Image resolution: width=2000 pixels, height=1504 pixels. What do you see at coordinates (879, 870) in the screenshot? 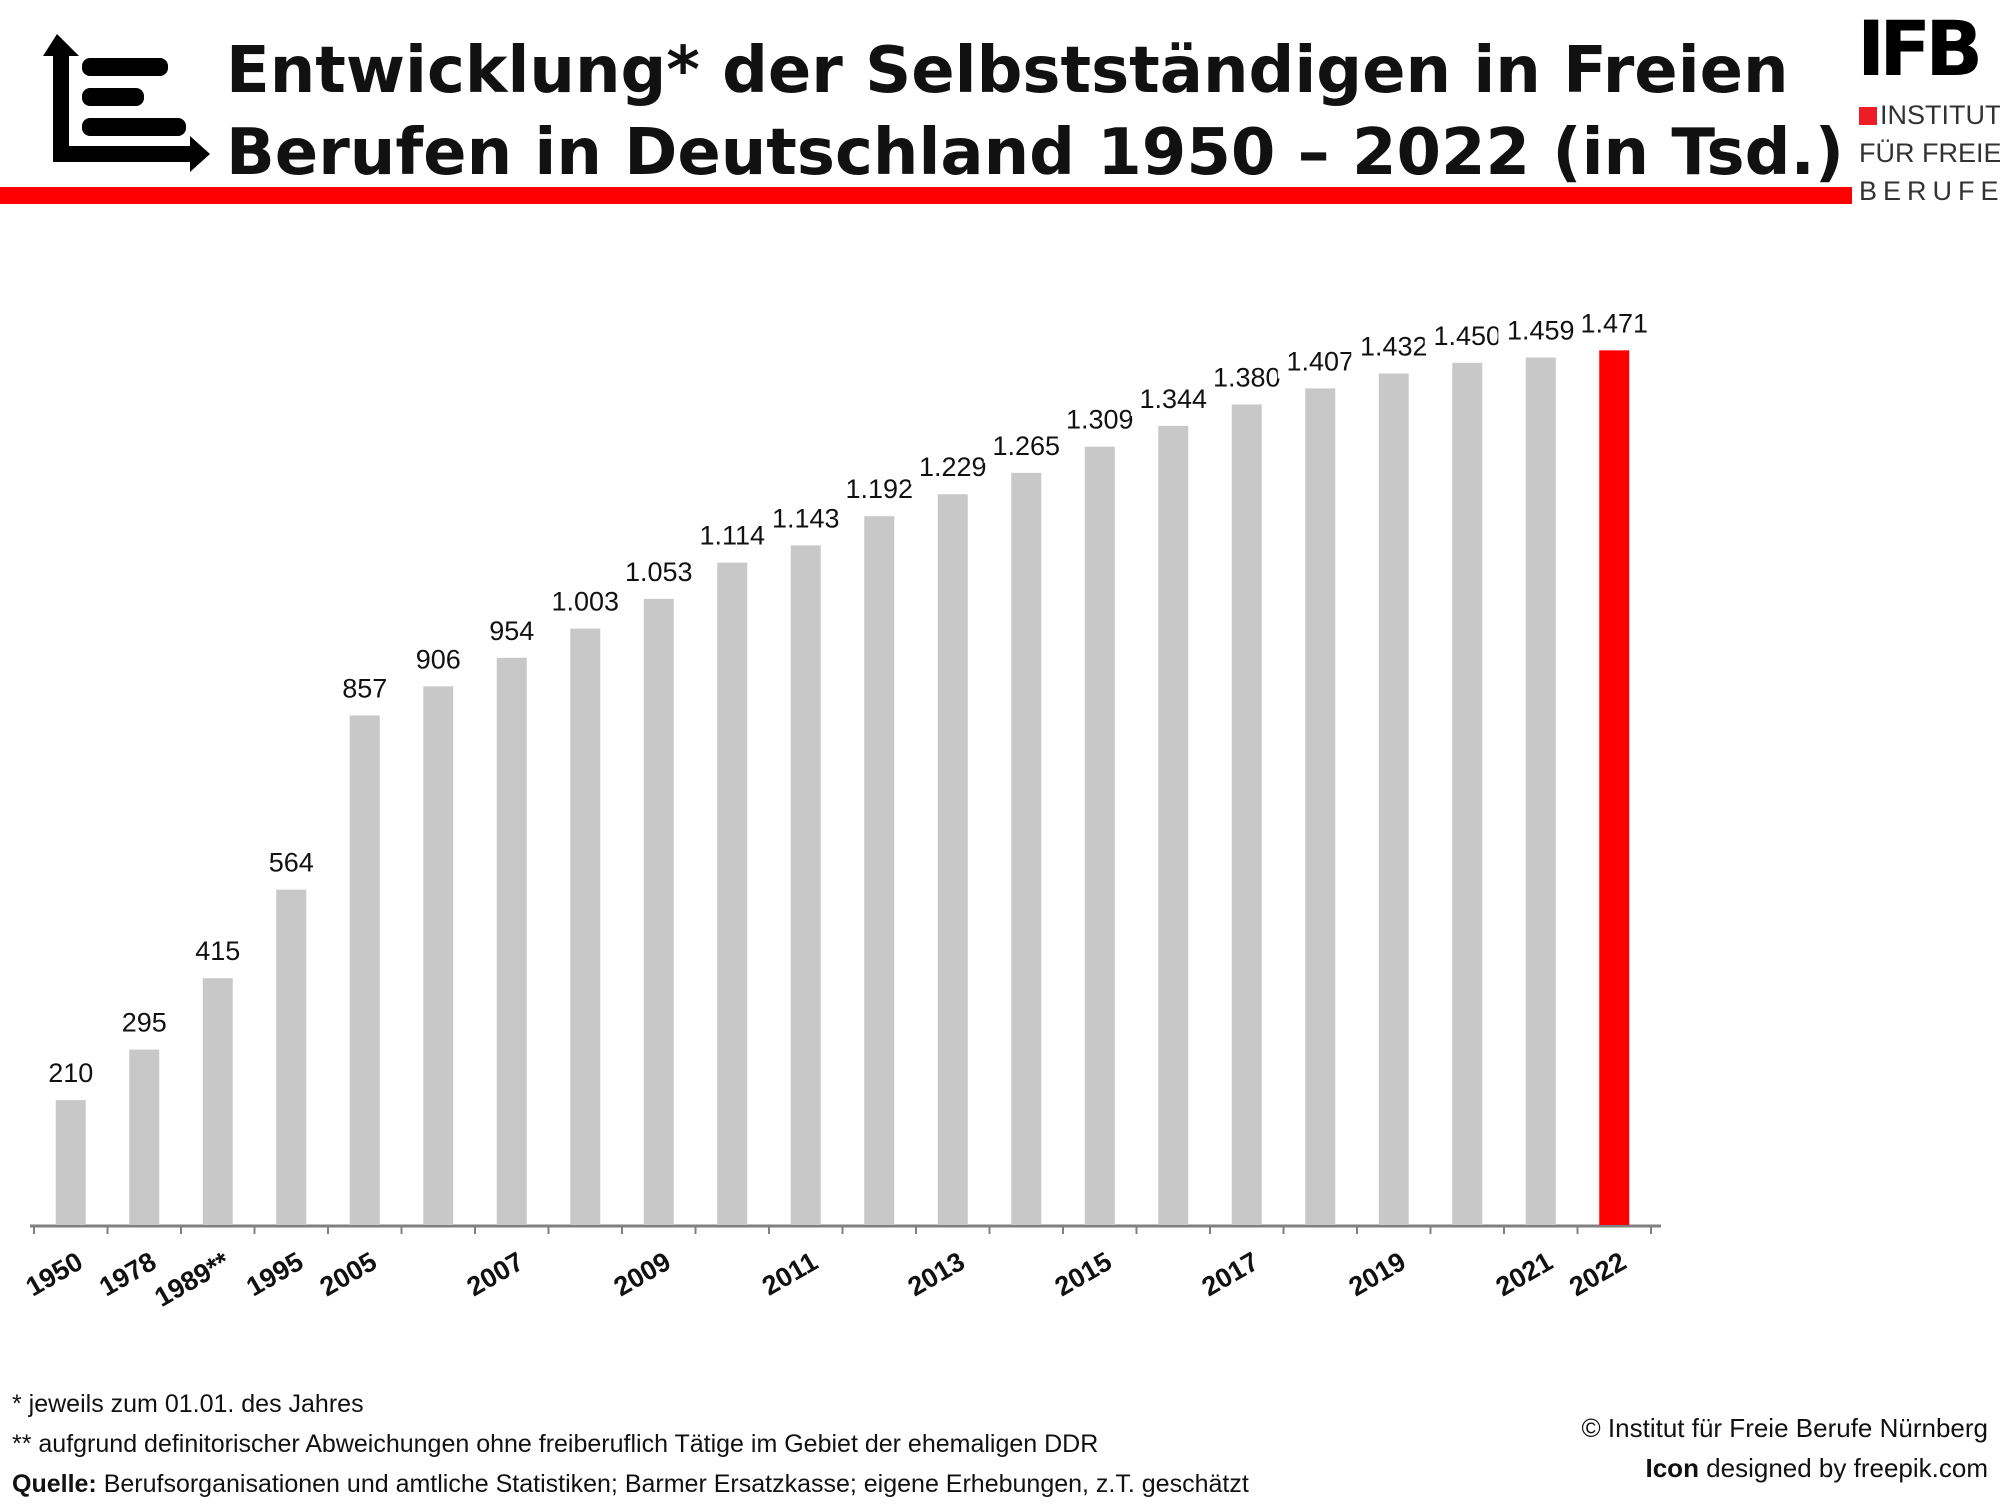
I see `bar-2012` at bounding box center [879, 870].